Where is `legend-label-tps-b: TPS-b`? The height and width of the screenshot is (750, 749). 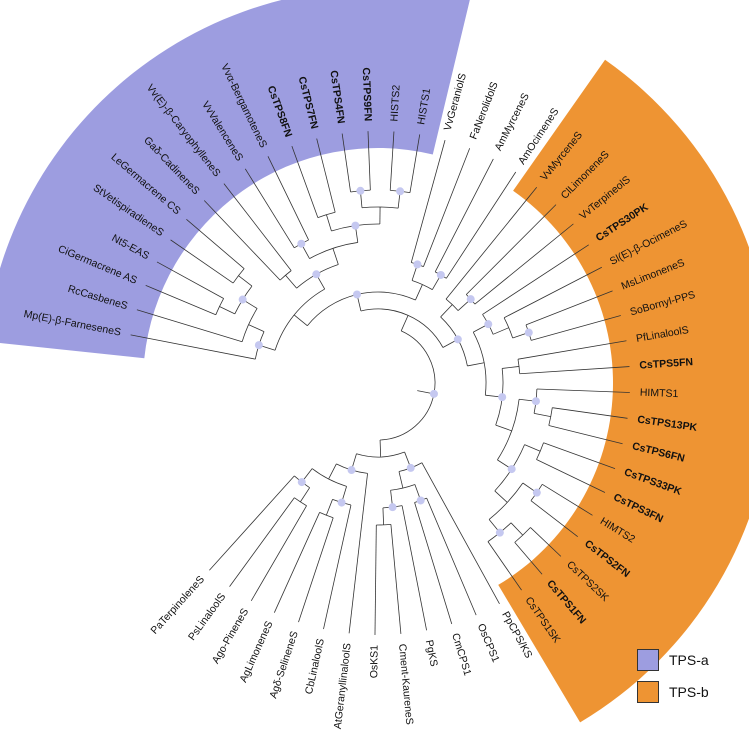 legend-label-tps-b: TPS-b is located at coordinates (689, 692).